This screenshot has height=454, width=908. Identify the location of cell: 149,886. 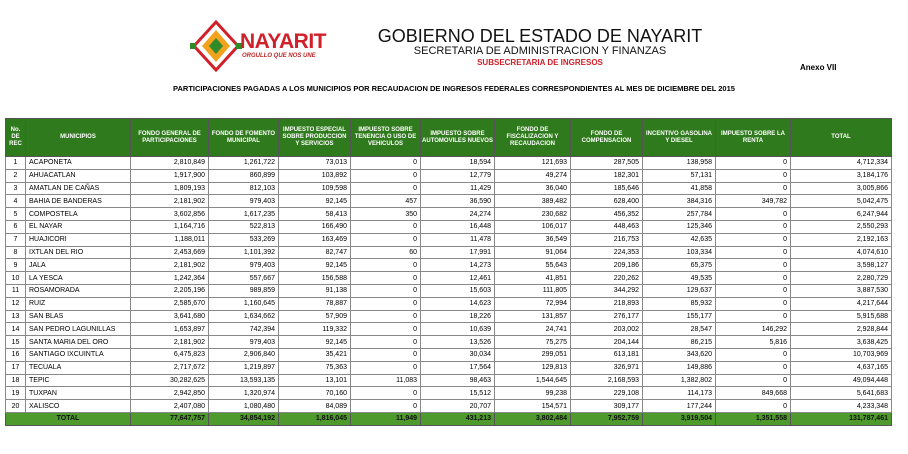
(679, 367).